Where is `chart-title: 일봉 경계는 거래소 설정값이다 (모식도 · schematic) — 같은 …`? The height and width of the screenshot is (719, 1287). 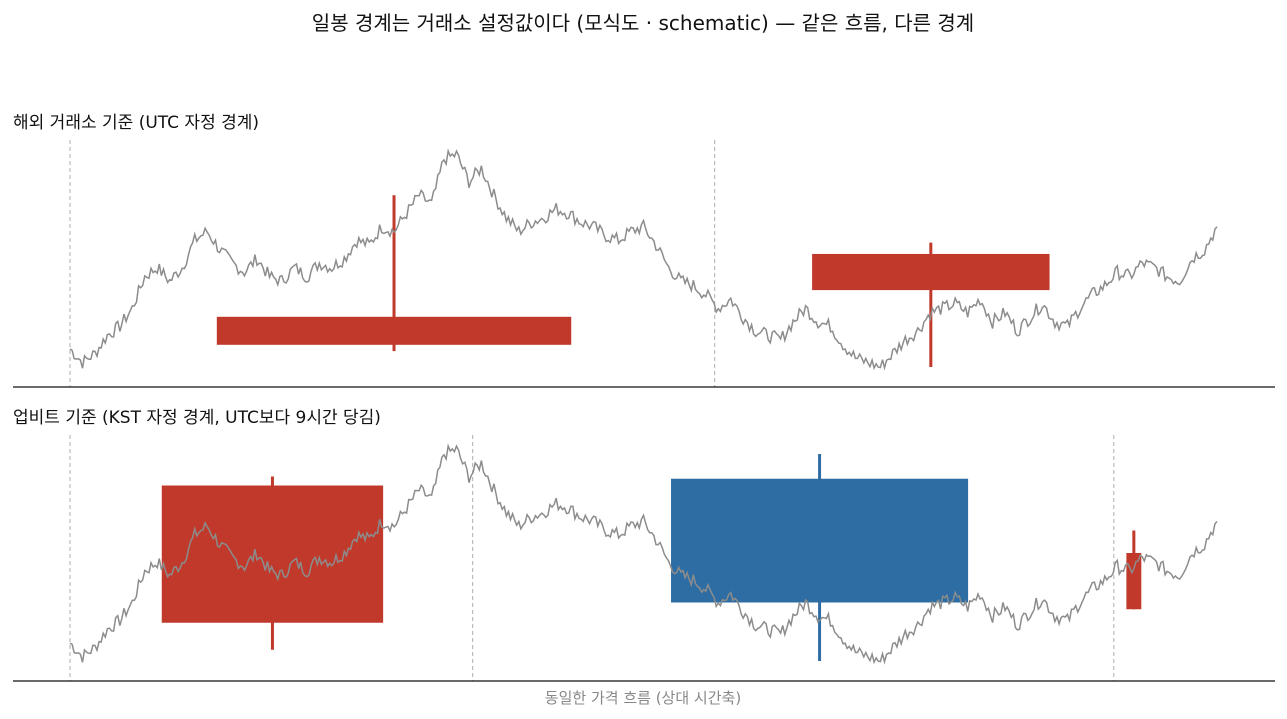
chart-title: 일봉 경계는 거래소 설정값이다 (모식도 · schematic) — 같은 … is located at coordinates (643, 23).